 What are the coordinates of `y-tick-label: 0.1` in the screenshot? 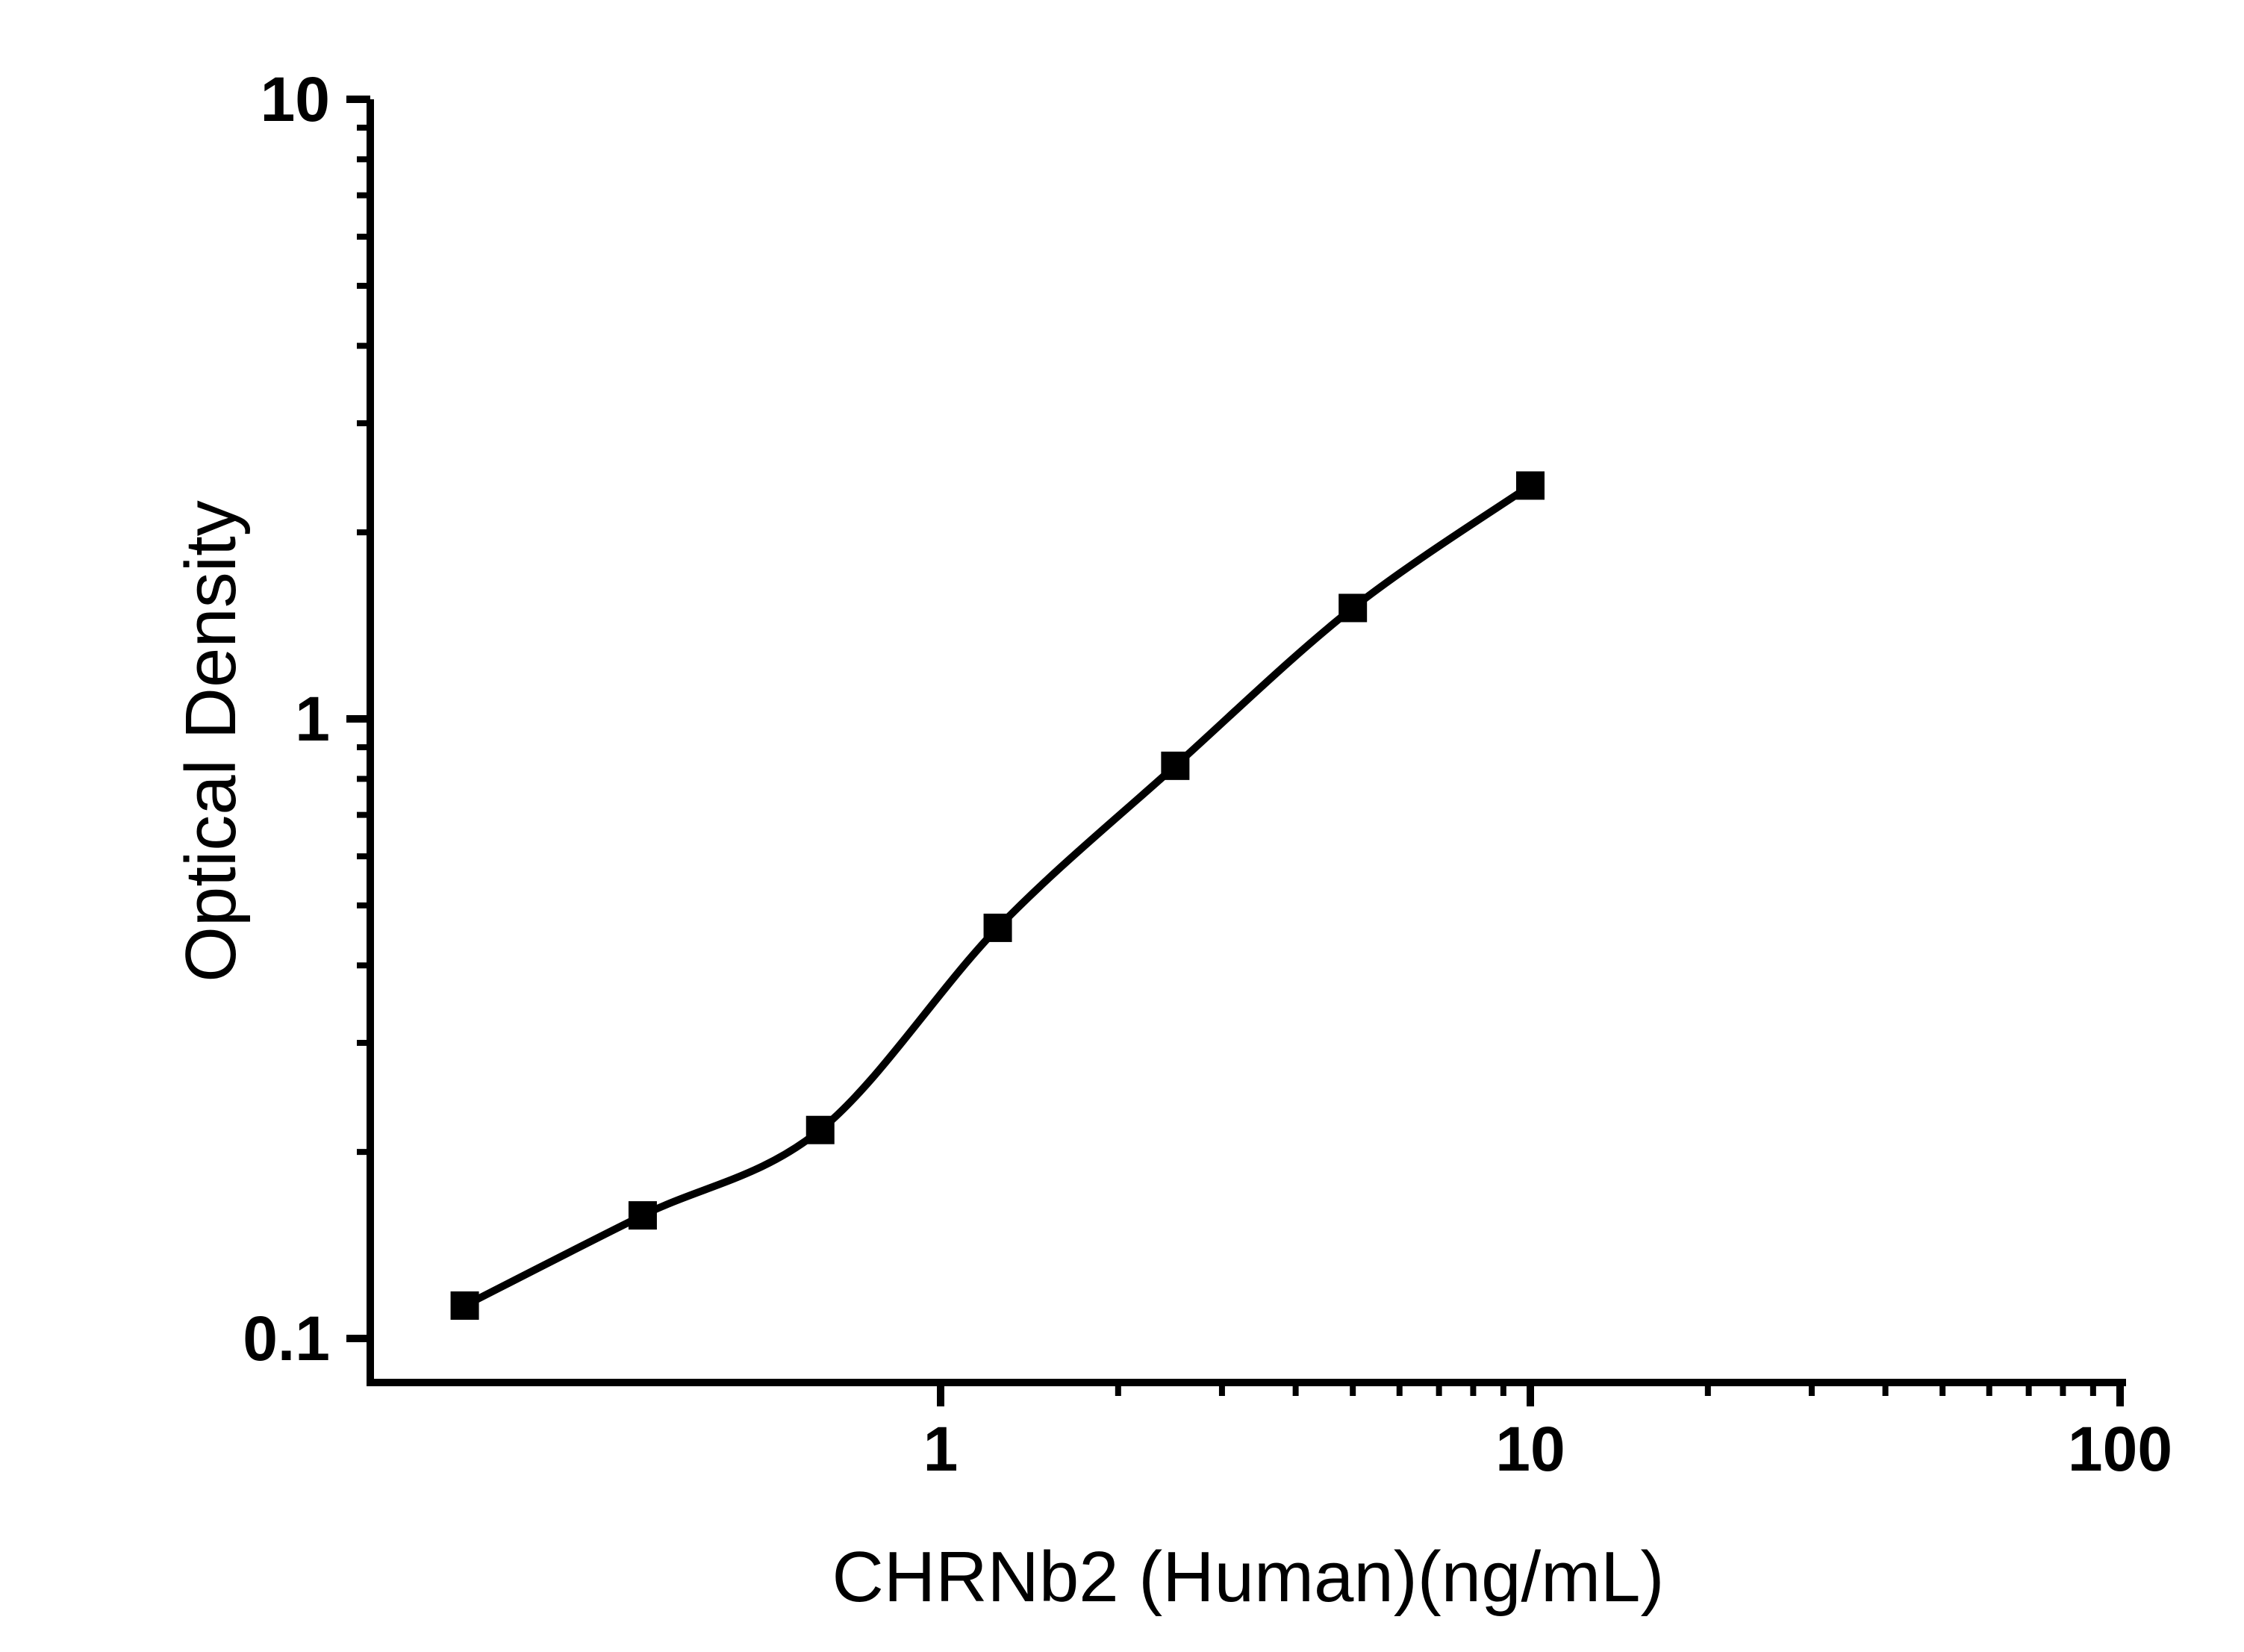 It's located at (286, 1339).